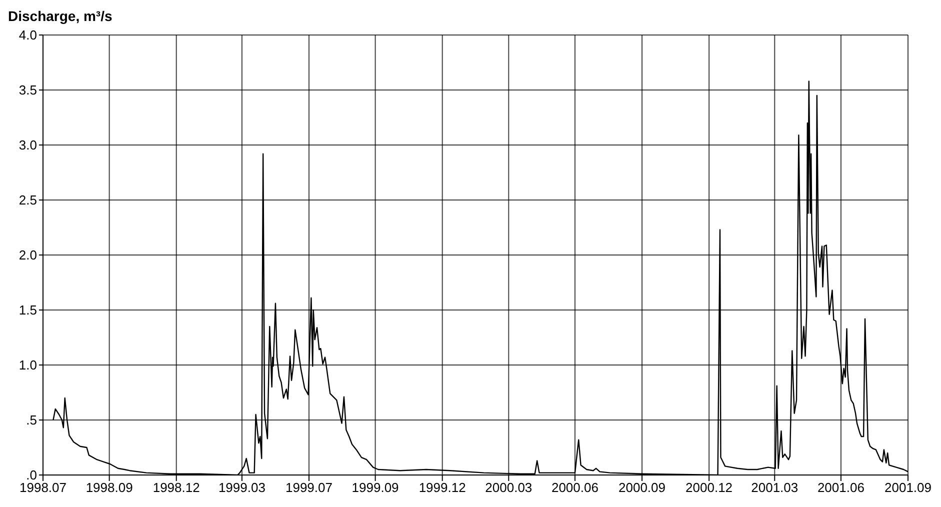 The height and width of the screenshot is (507, 941). Describe the element at coordinates (27, 200) in the screenshot. I see `y-tick-label: 2.5` at that location.